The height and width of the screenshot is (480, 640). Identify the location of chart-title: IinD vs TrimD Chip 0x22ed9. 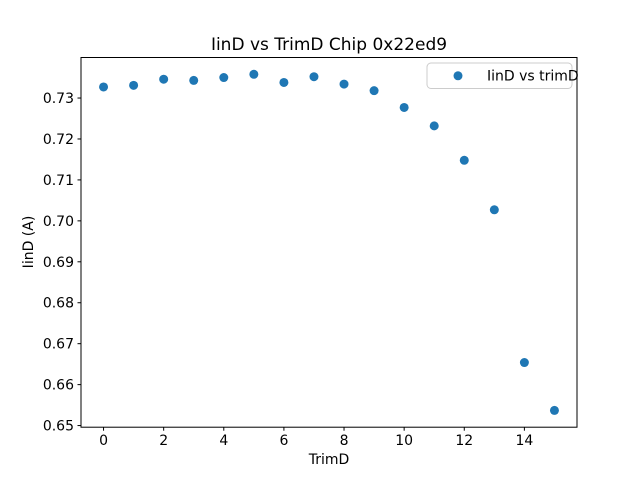
(329, 45).